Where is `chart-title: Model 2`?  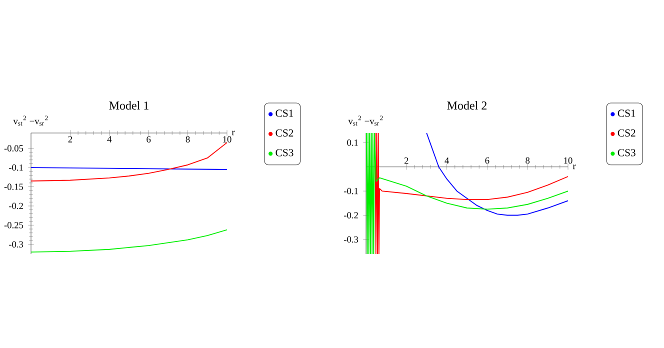
chart-title: Model 2 is located at coordinates (466, 105).